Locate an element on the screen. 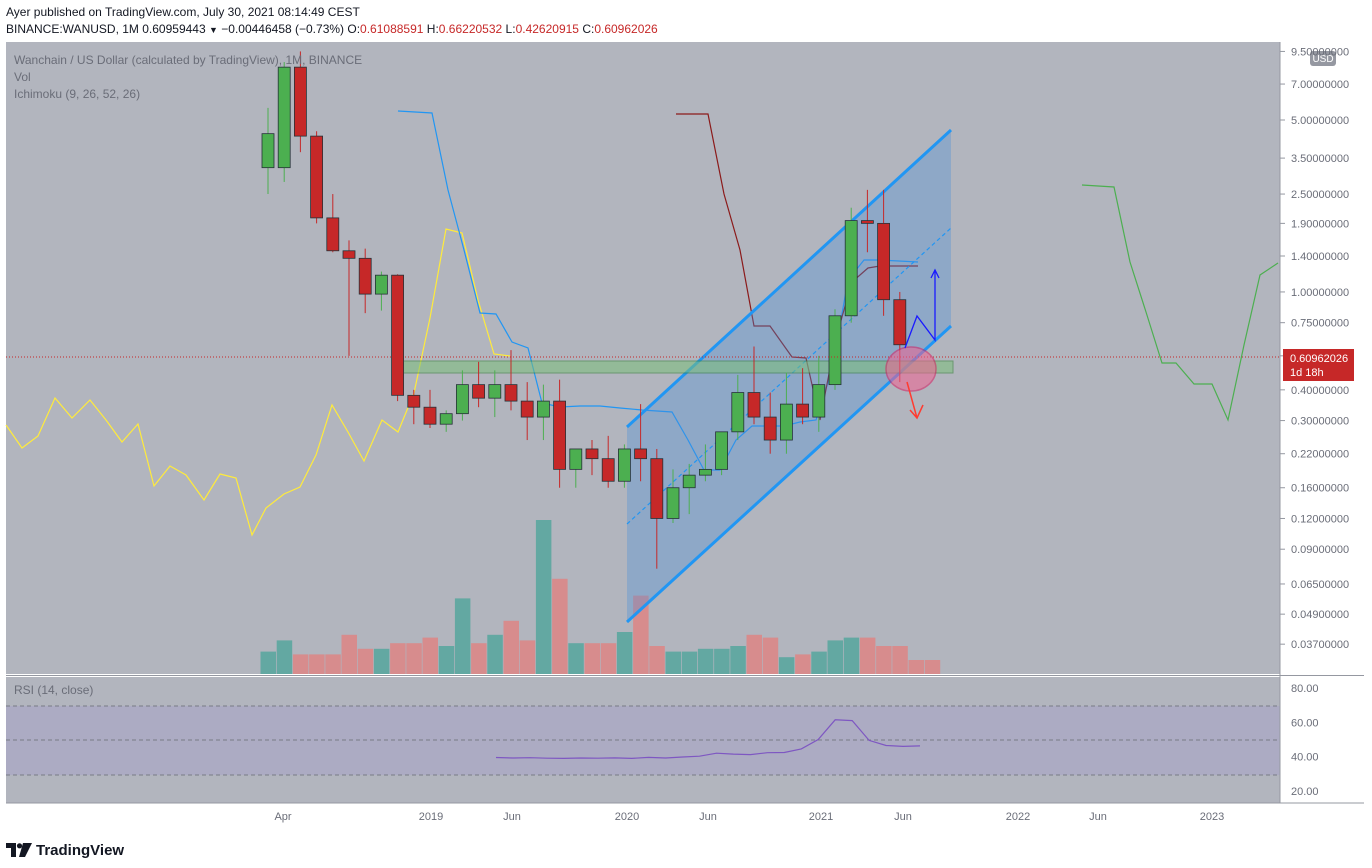  vol-label: Vol is located at coordinates (22, 77).